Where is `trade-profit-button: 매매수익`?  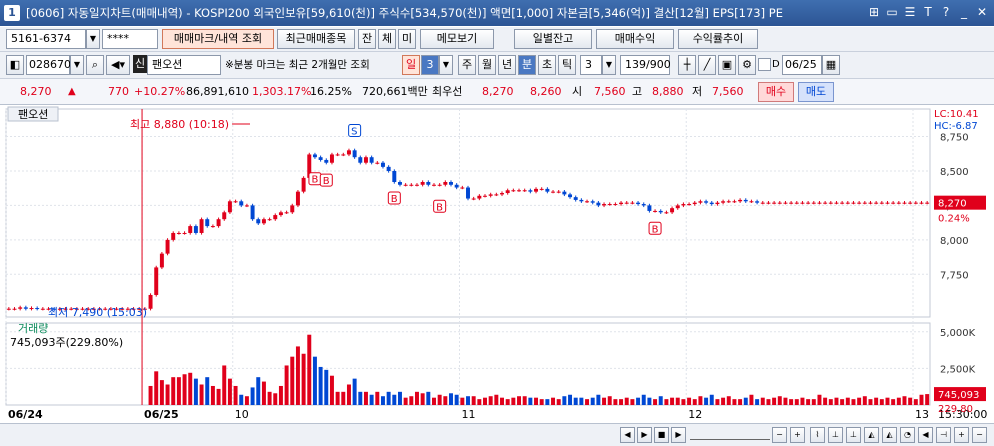 trade-profit-button: 매매수익 is located at coordinates (635, 39).